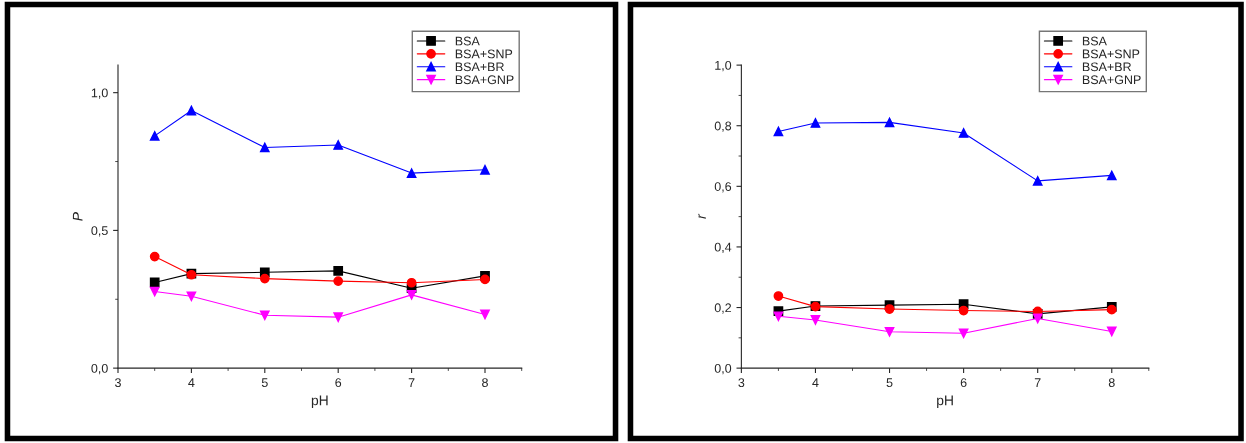 The width and height of the screenshot is (1246, 443). Describe the element at coordinates (723, 187) in the screenshot. I see `y-tick-label: 0,6` at that location.